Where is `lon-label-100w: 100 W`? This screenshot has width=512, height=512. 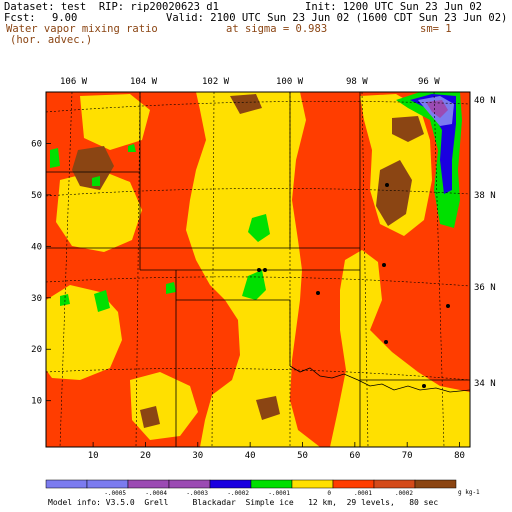 lon-label-100w: 100 W is located at coordinates (290, 82).